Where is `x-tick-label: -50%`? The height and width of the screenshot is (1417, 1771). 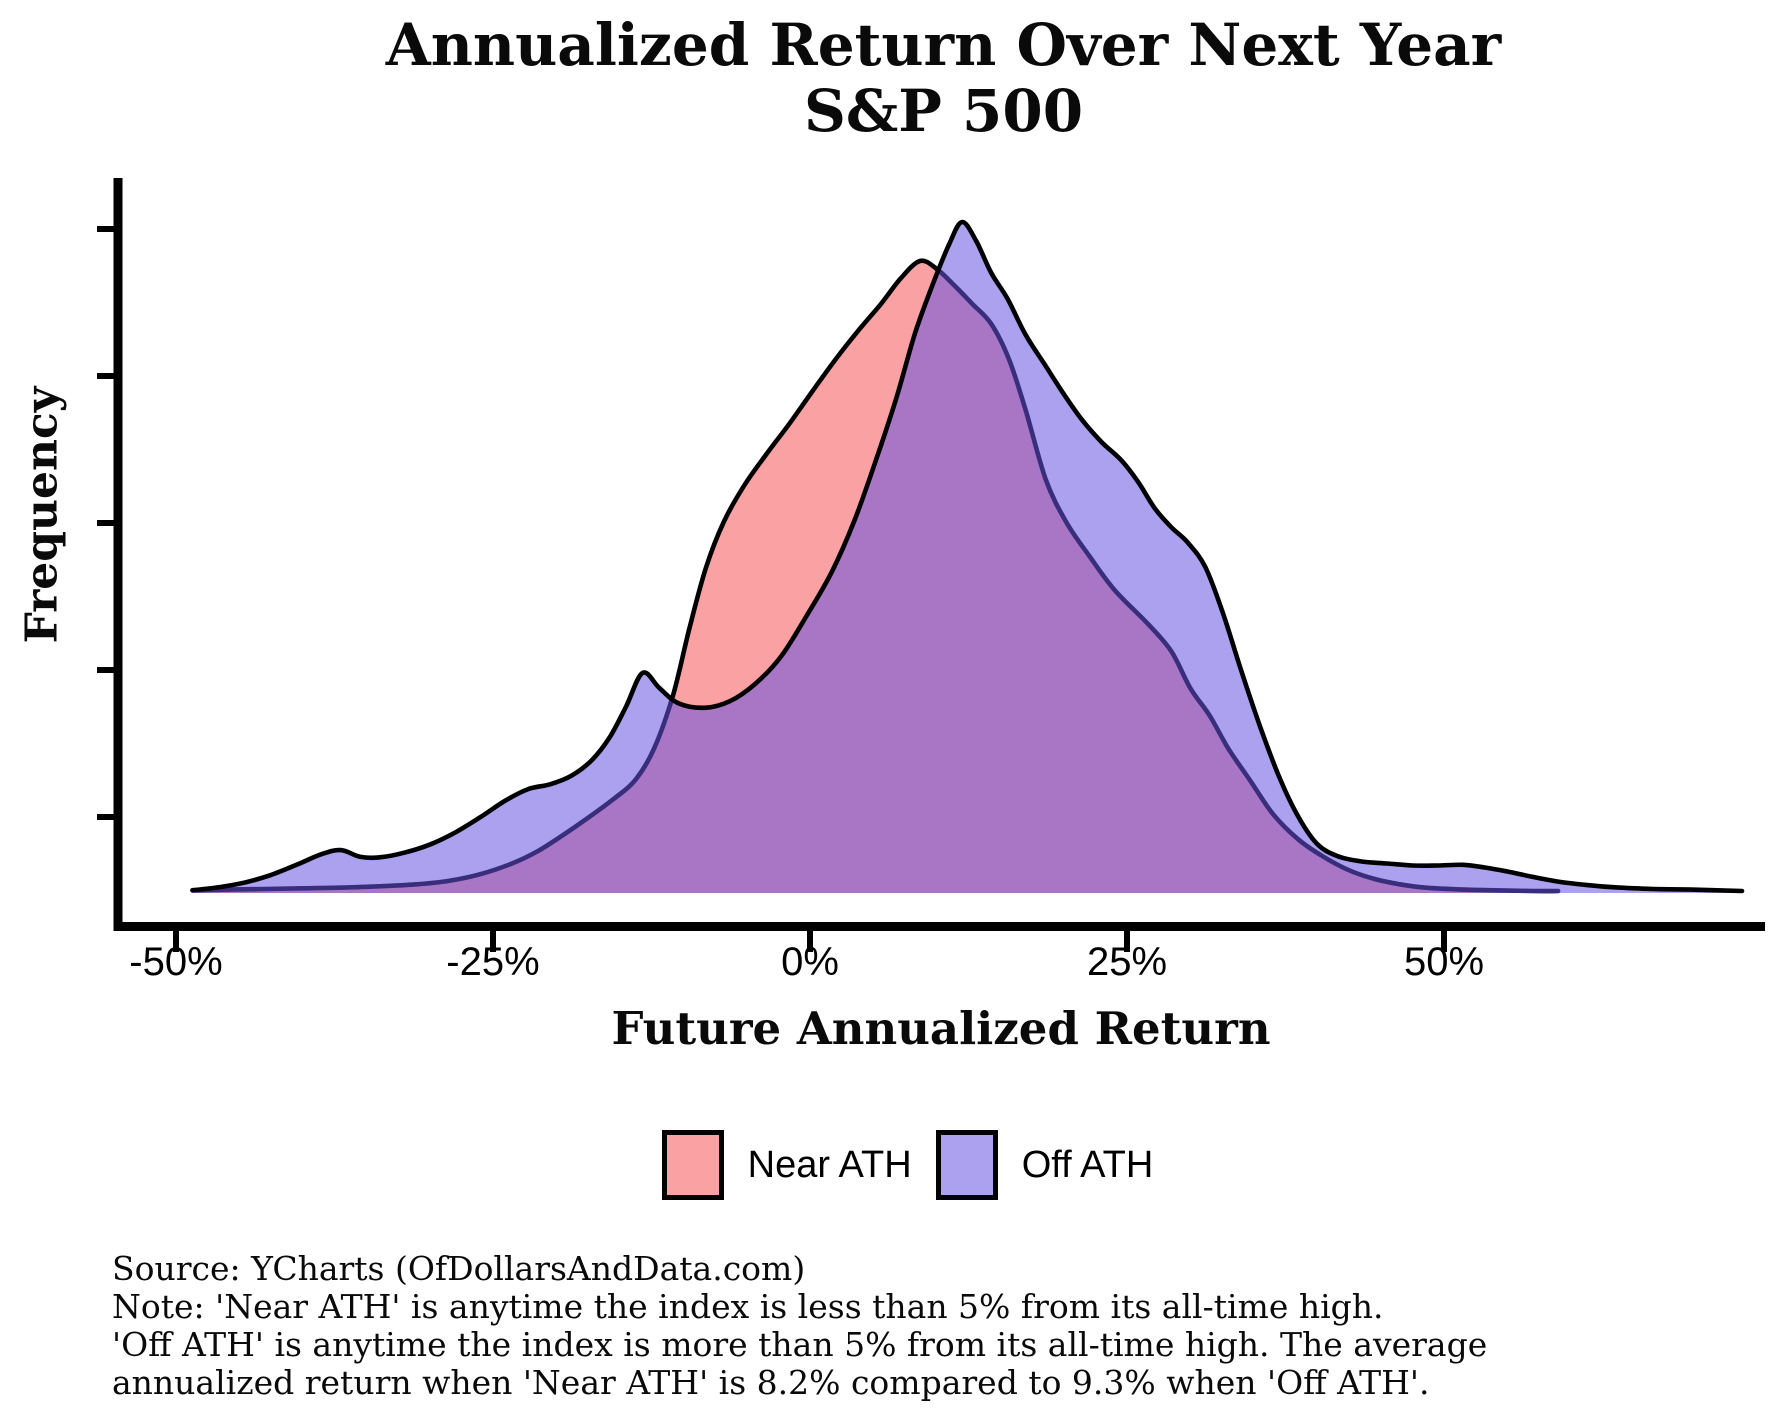 x-tick-label: -50% is located at coordinates (176, 962).